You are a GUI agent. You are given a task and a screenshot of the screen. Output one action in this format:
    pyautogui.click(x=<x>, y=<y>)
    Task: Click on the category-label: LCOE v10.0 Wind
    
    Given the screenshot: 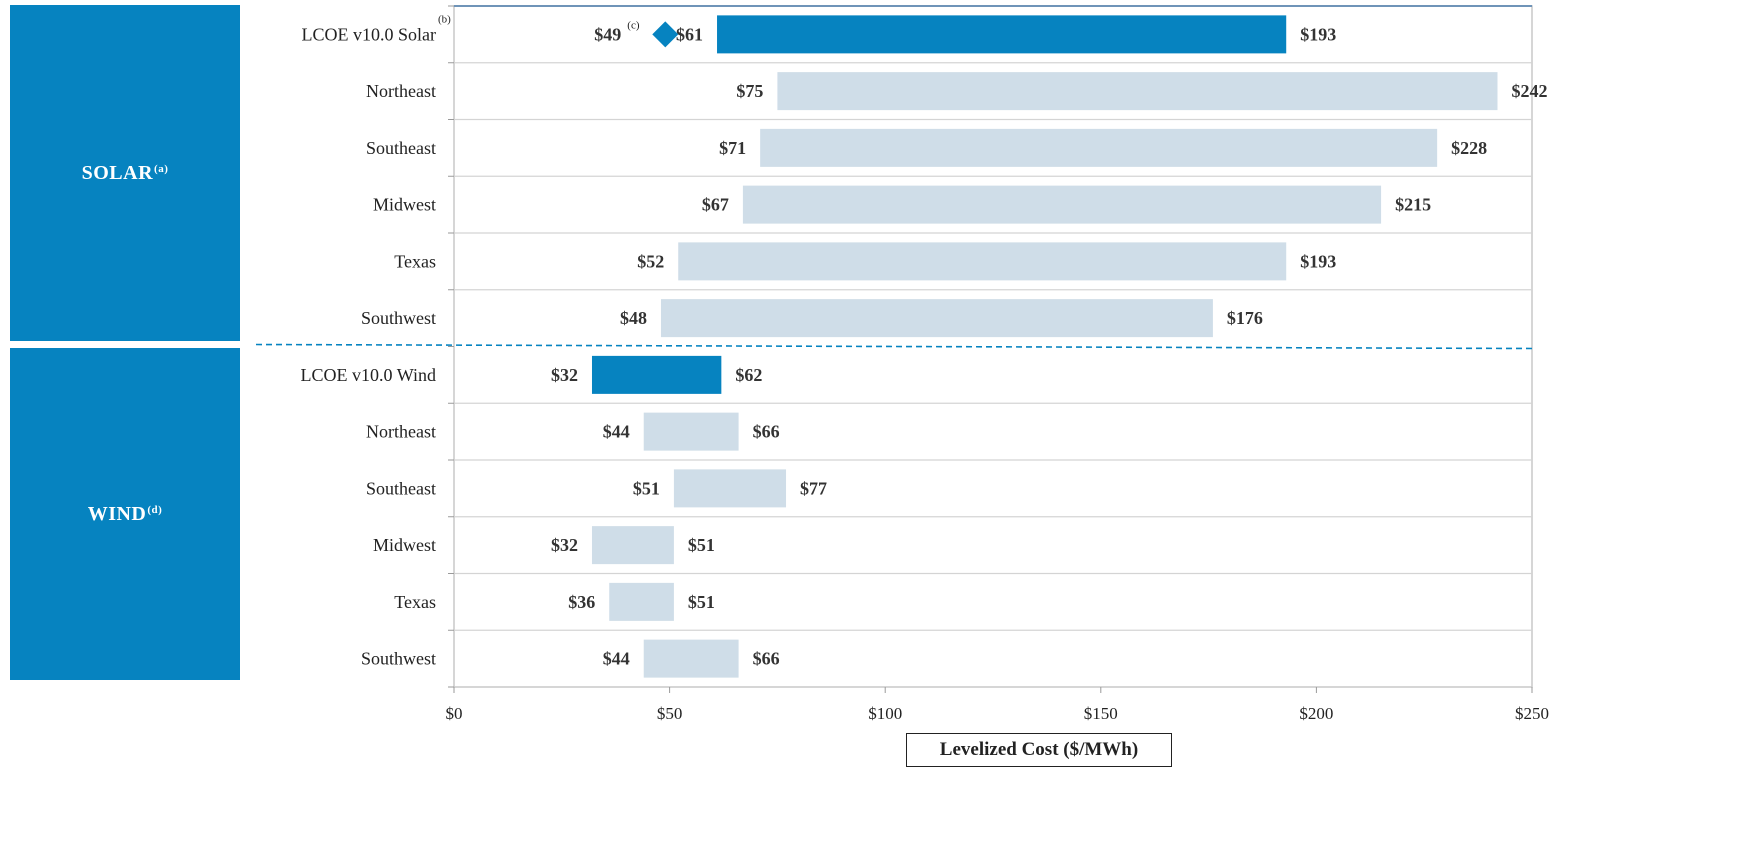 What is the action you would take?
    pyautogui.click(x=368, y=375)
    